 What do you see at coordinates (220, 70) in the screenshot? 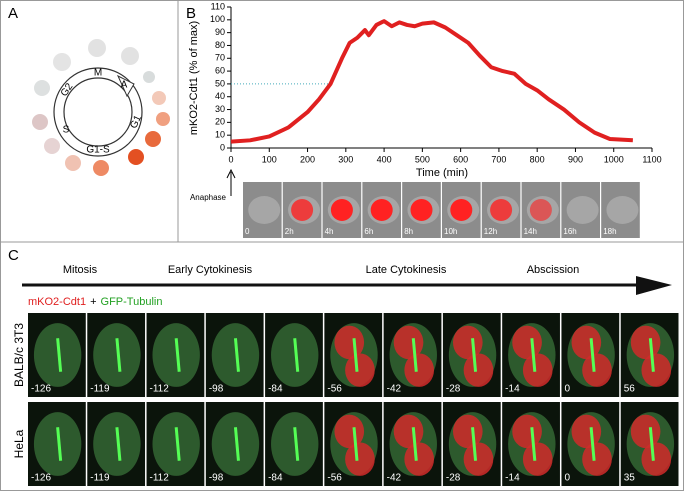
I see `y-tick-label: 60` at bounding box center [220, 70].